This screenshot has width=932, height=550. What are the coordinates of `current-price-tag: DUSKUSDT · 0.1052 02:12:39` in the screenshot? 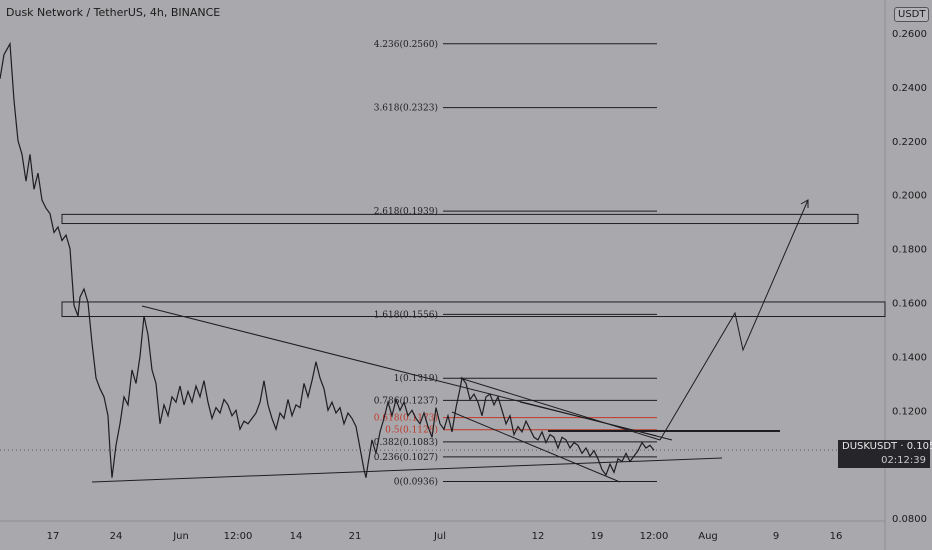 It's located at (885, 454).